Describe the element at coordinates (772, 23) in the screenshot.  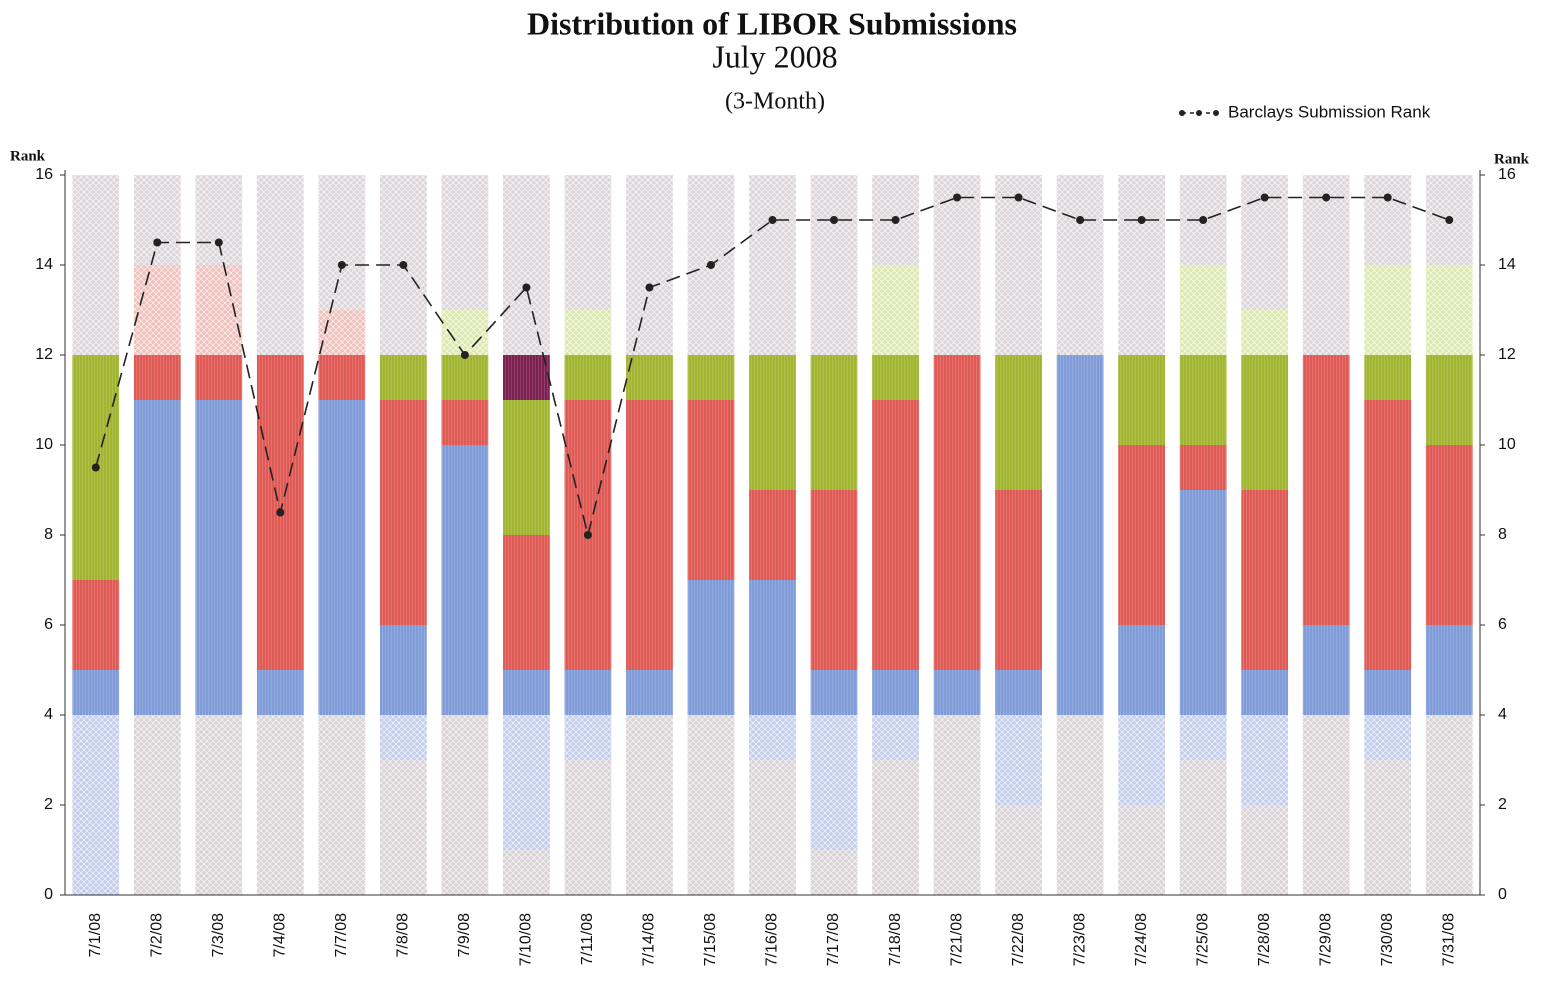
I see `chart-title: Distribution of LIBOR Submissions` at that location.